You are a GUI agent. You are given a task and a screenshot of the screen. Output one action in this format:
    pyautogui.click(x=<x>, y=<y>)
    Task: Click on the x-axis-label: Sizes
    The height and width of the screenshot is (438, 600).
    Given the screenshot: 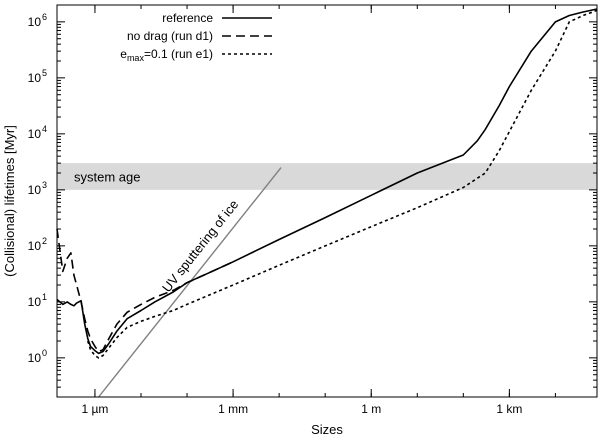 What is the action you would take?
    pyautogui.click(x=327, y=429)
    